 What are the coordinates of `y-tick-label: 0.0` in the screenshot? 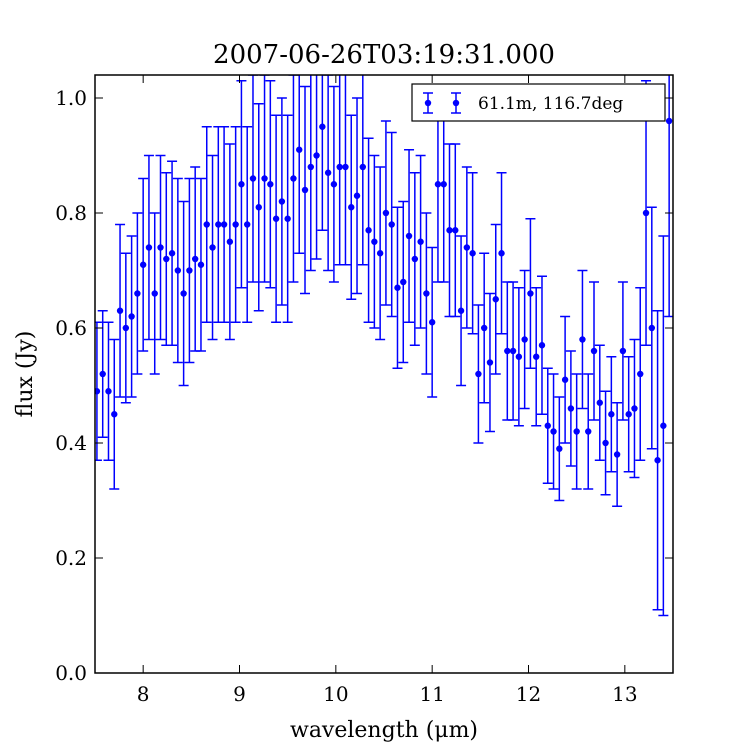 It's located at (71, 673).